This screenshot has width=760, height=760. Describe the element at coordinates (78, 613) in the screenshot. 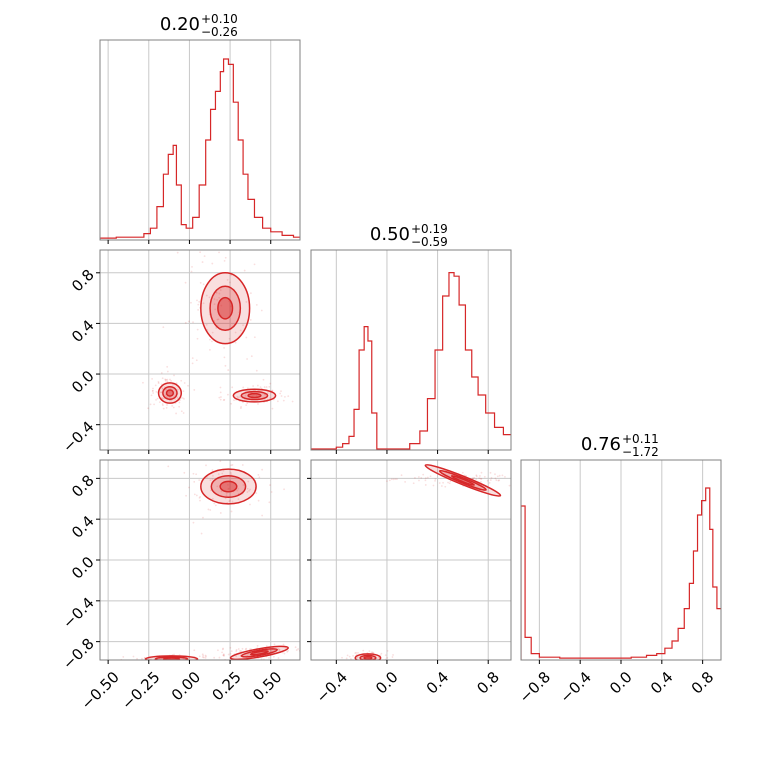

I see `y-tick-label: −0.4` at that location.